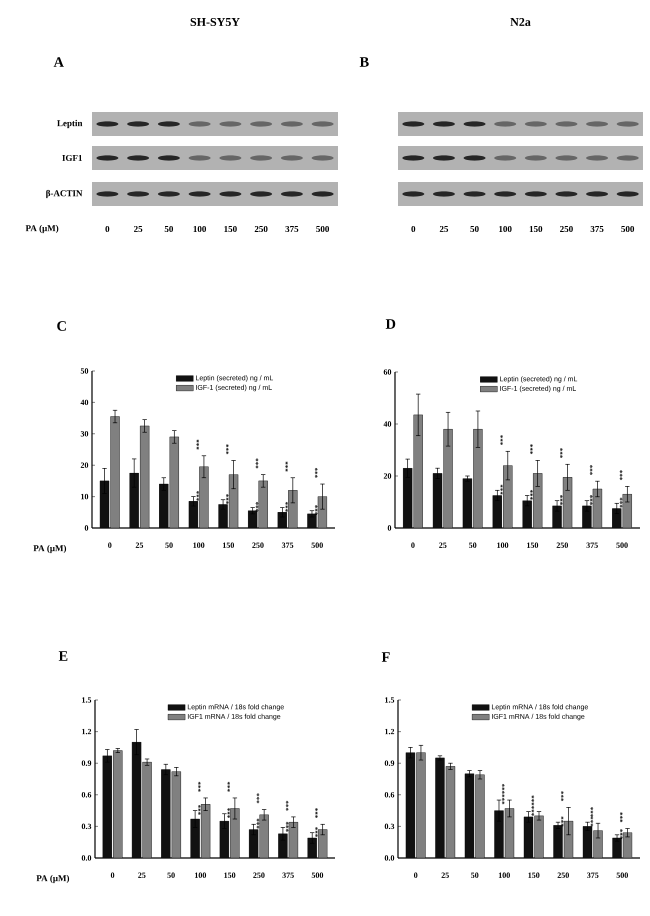  What do you see at coordinates (391, 324) in the screenshot?
I see `chart-title: D` at bounding box center [391, 324].